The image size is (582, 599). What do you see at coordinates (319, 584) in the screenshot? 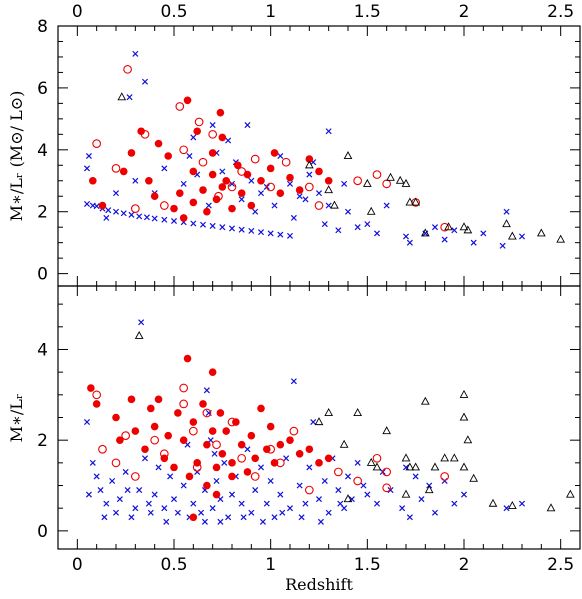
I see `x-axis-label: Redshift` at bounding box center [319, 584].